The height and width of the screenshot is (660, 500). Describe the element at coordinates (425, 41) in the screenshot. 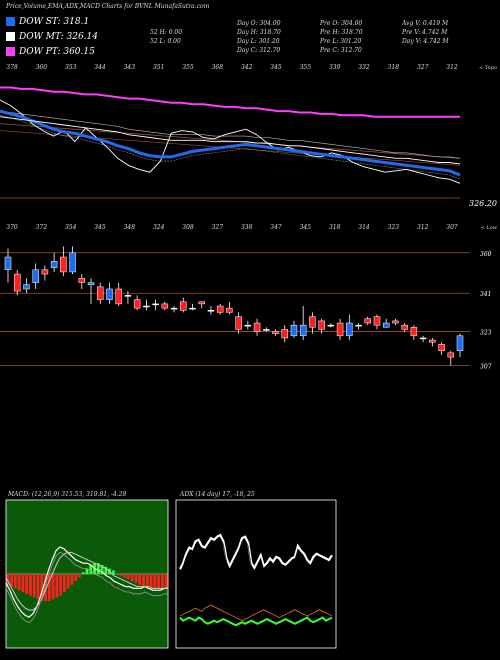

I see `stat-day-volume: Day V: 4.742 M` at that location.